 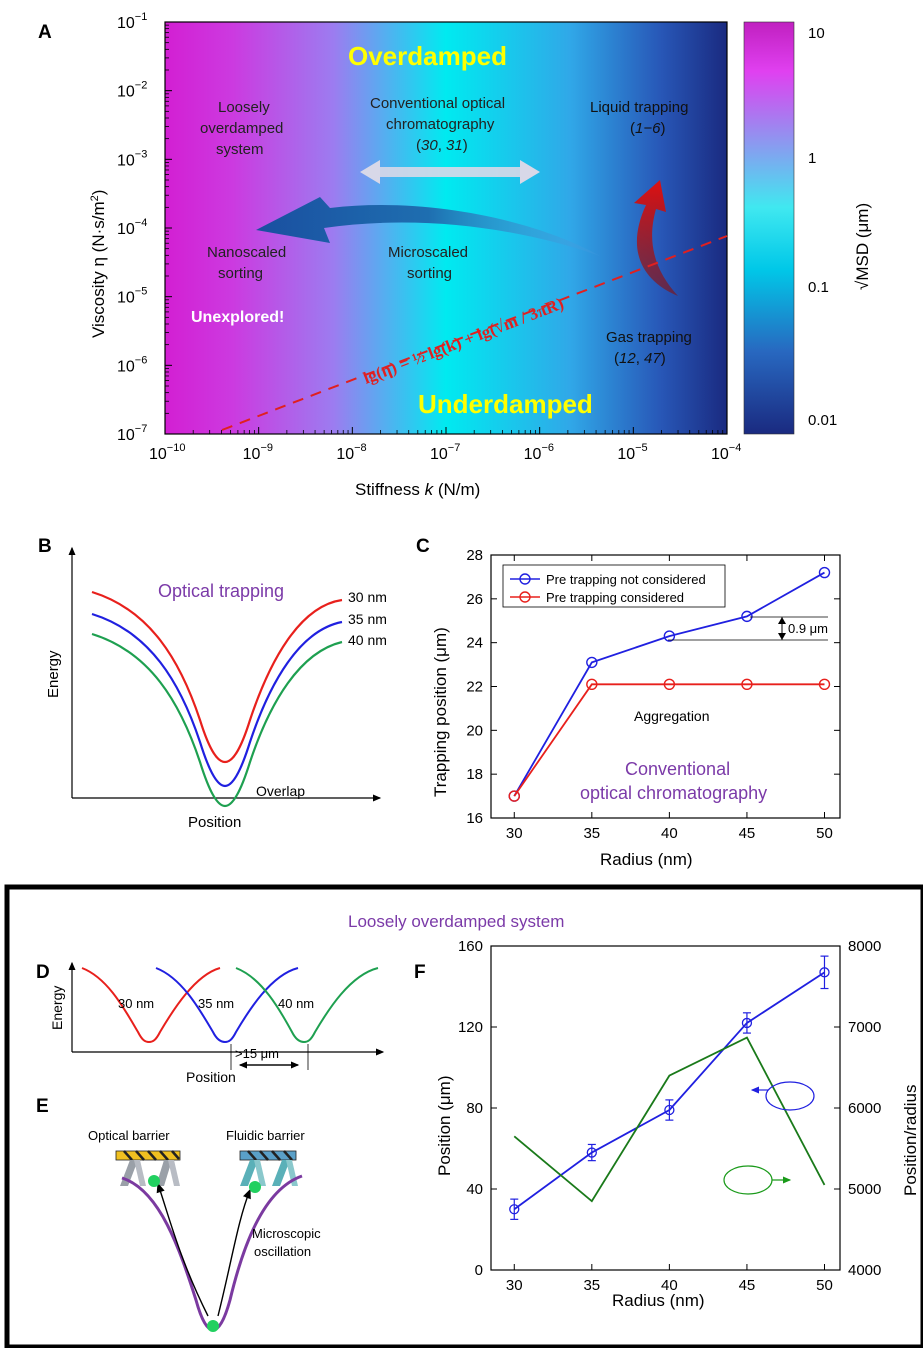 I want to click on y-tick-label: 10⁻⁶, so click(x=132, y=364).